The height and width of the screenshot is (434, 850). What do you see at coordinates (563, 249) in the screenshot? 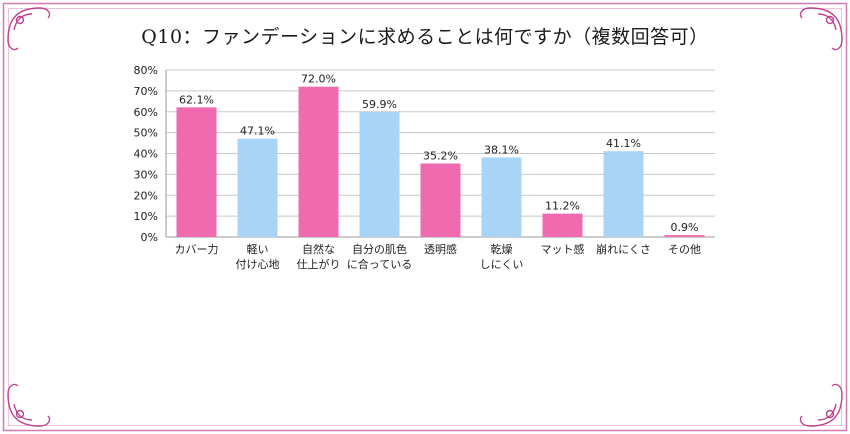
I see `category-label: マット感` at bounding box center [563, 249].